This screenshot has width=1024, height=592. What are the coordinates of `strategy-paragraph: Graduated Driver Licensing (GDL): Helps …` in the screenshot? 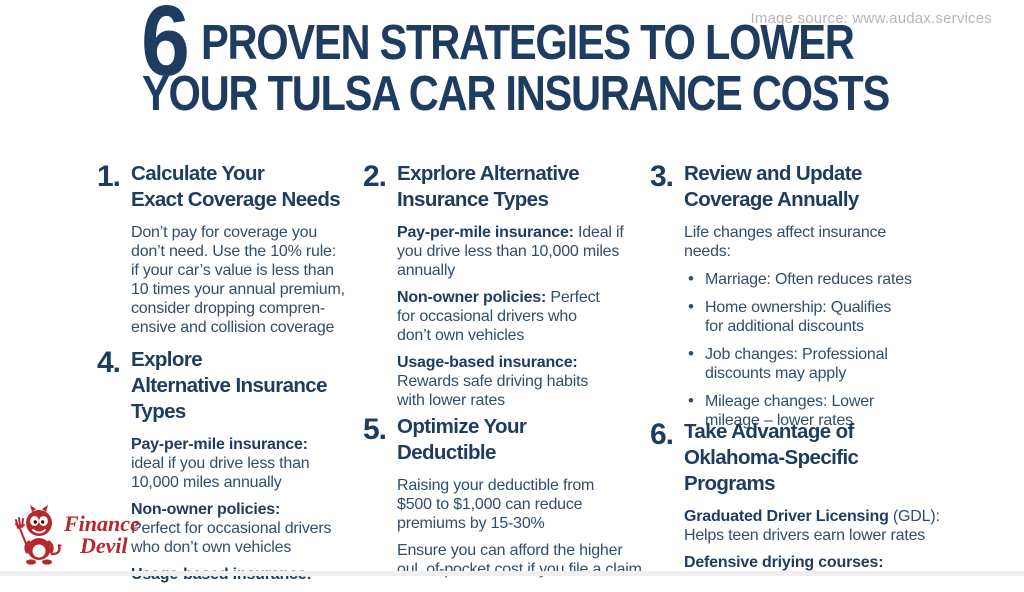 It's located at (812, 526).